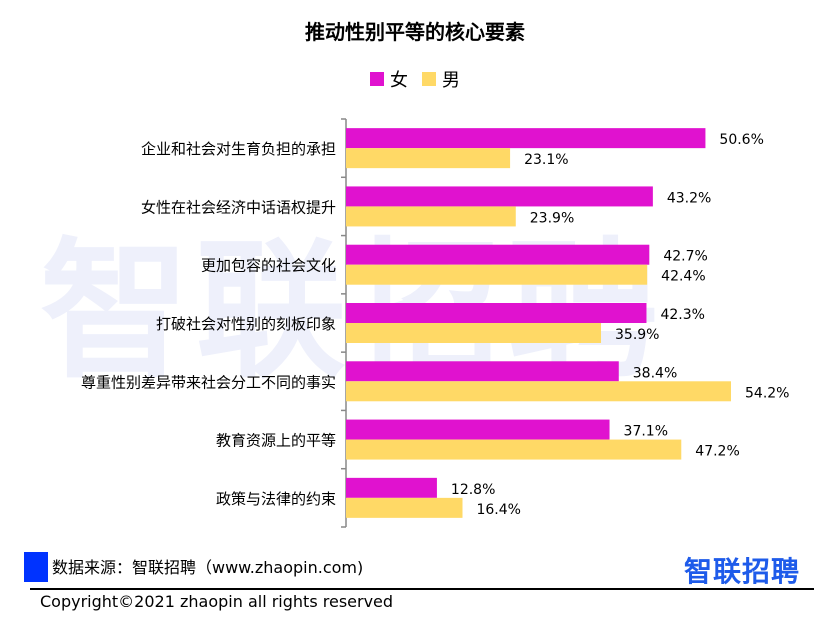  Describe the element at coordinates (646, 432) in the screenshot. I see `data-label-female: 37.1%` at that location.